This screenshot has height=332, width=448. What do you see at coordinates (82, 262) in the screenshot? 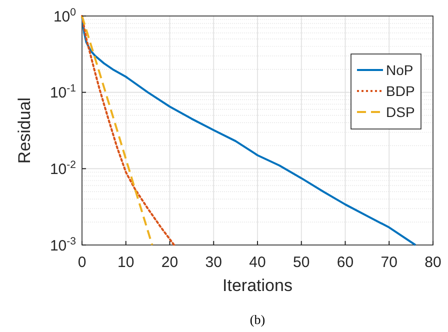
I see `x-tick-label: 0` at bounding box center [82, 262].